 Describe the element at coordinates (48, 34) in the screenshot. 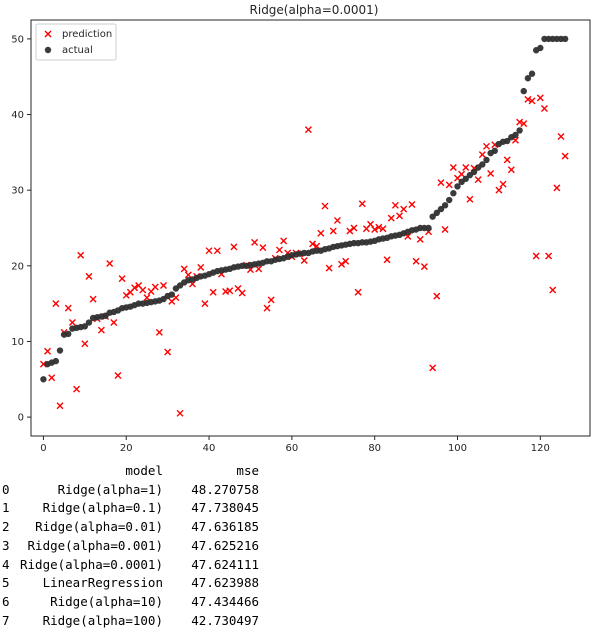

I see `legend-marker-prediction` at that location.